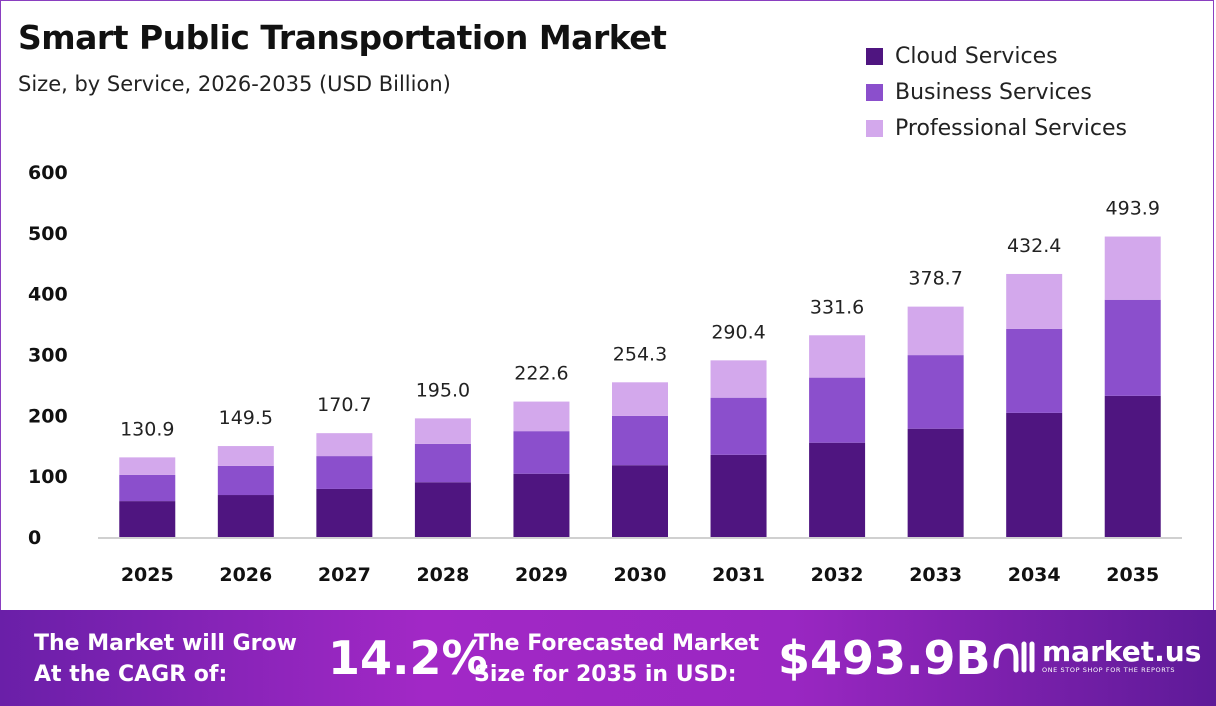 Image resolution: width=1216 pixels, height=706 pixels. Describe the element at coordinates (344, 575) in the screenshot. I see `x-tick-label: 2027` at that location.